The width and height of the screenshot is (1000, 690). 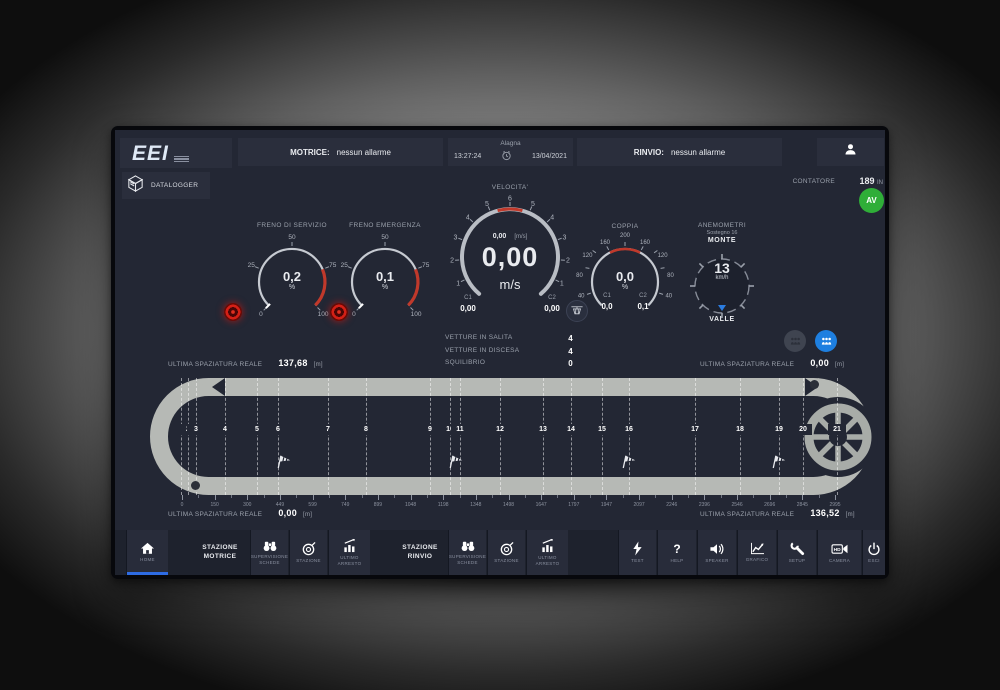 What do you see at coordinates (443, 505) in the screenshot?
I see `scale-label: 1198` at bounding box center [443, 505].